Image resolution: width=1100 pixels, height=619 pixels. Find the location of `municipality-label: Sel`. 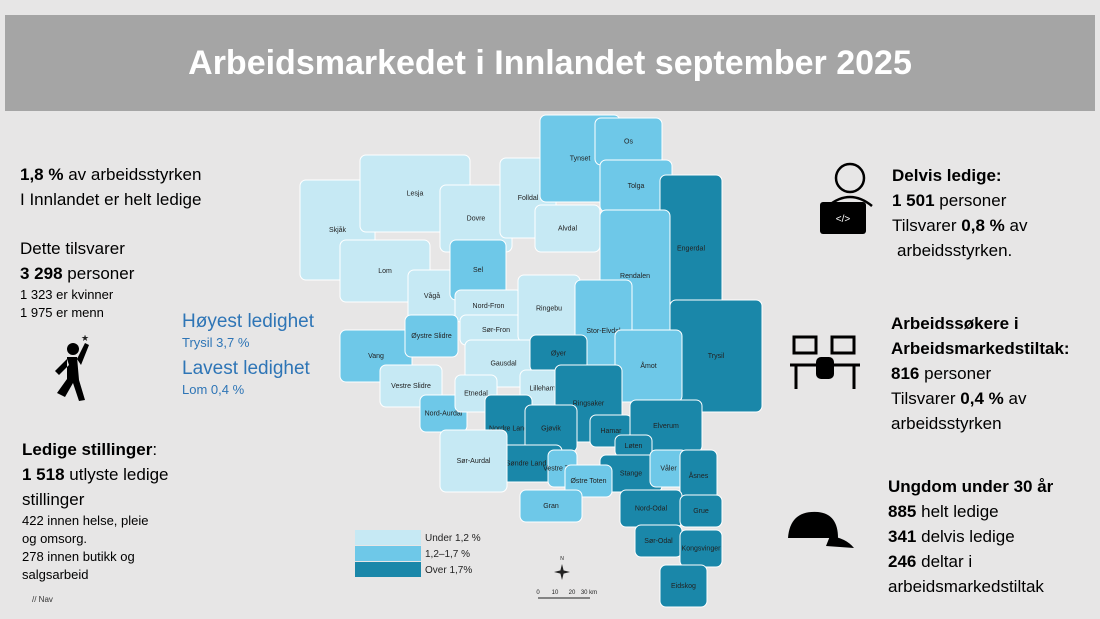

municipality-label: Sel is located at coordinates (478, 270).